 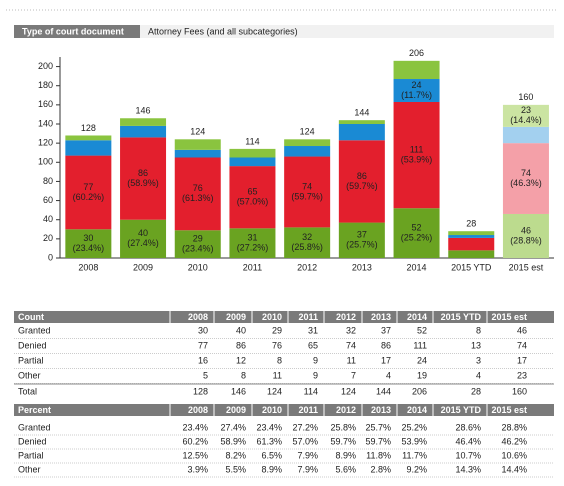 I want to click on data-label-percent: (28.8%), so click(x=526, y=240).